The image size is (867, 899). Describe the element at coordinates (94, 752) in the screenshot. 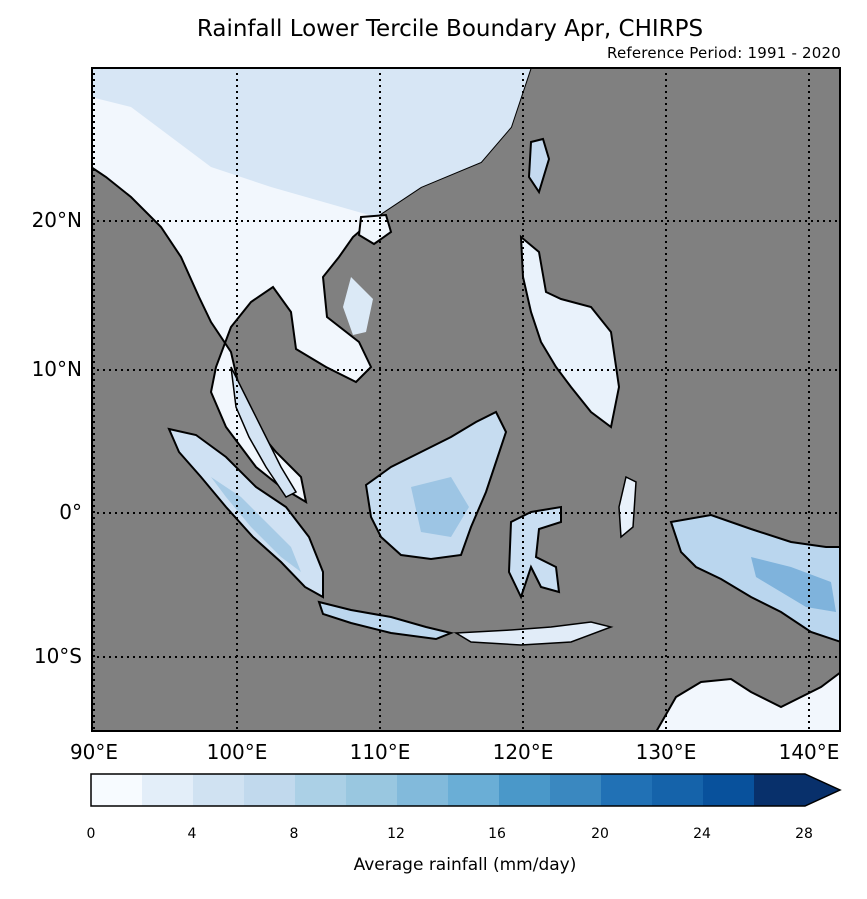

I see `lon-label-90e: 90°E` at that location.